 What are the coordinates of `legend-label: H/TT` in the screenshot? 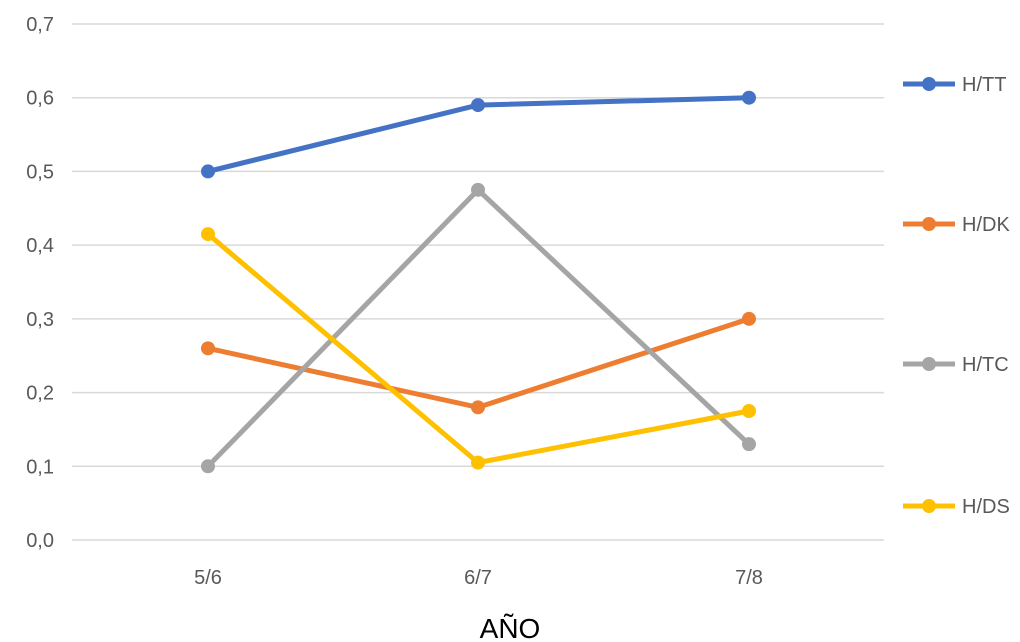 It's located at (984, 85).